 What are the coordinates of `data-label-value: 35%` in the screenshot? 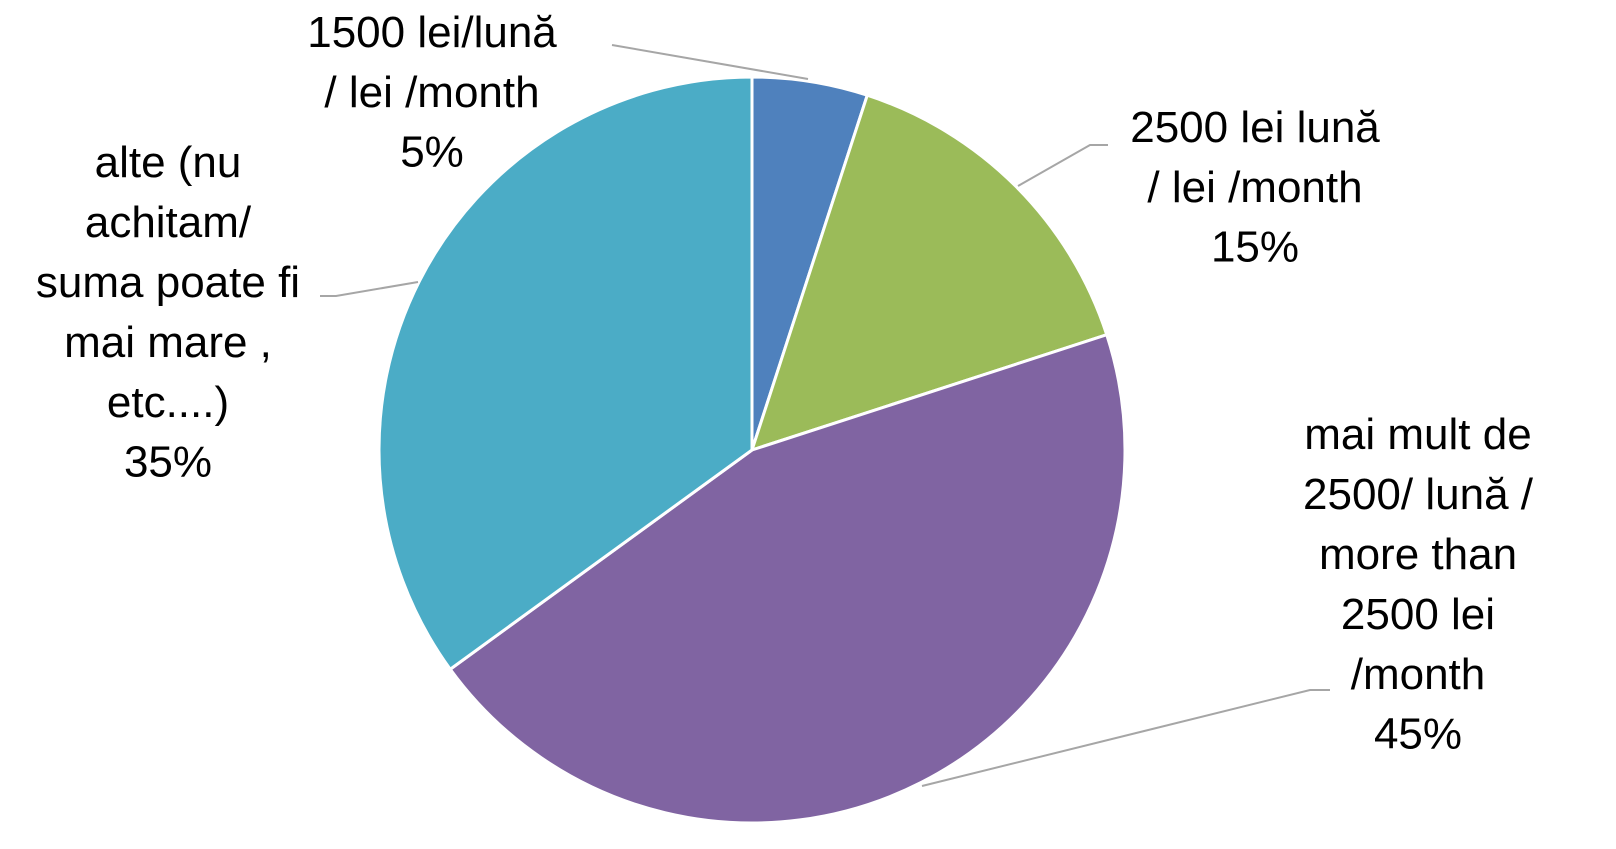 It's located at (168, 462).